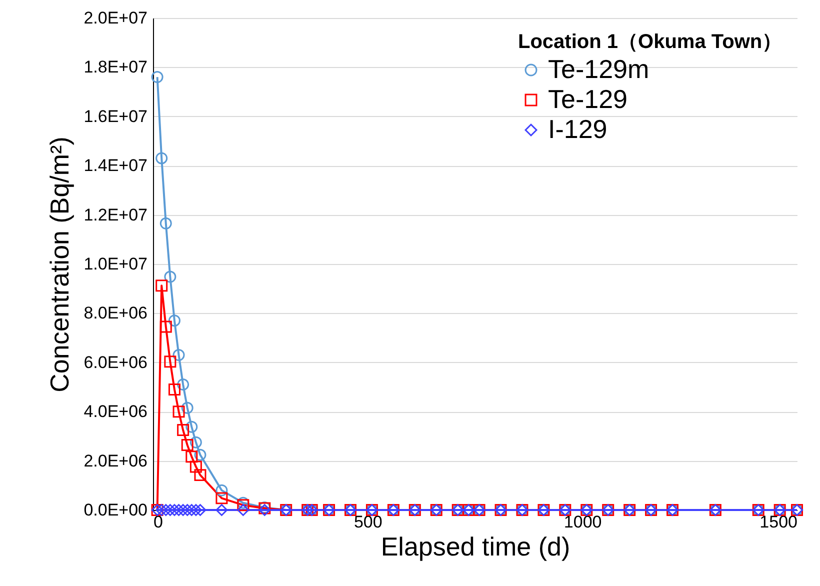 The image size is (820, 586). Describe the element at coordinates (116, 214) in the screenshot. I see `y-tick-label: 1.2E+07` at that location.